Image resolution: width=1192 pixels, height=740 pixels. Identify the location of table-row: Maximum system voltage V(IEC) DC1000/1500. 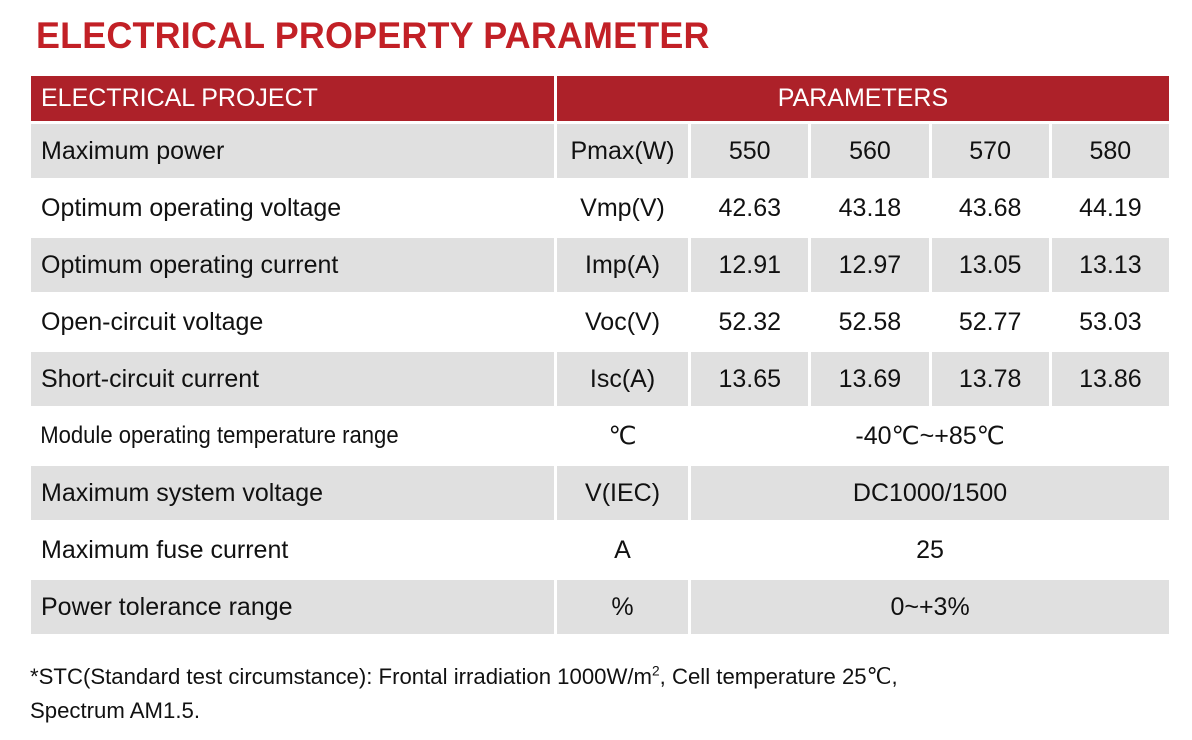
(600, 493).